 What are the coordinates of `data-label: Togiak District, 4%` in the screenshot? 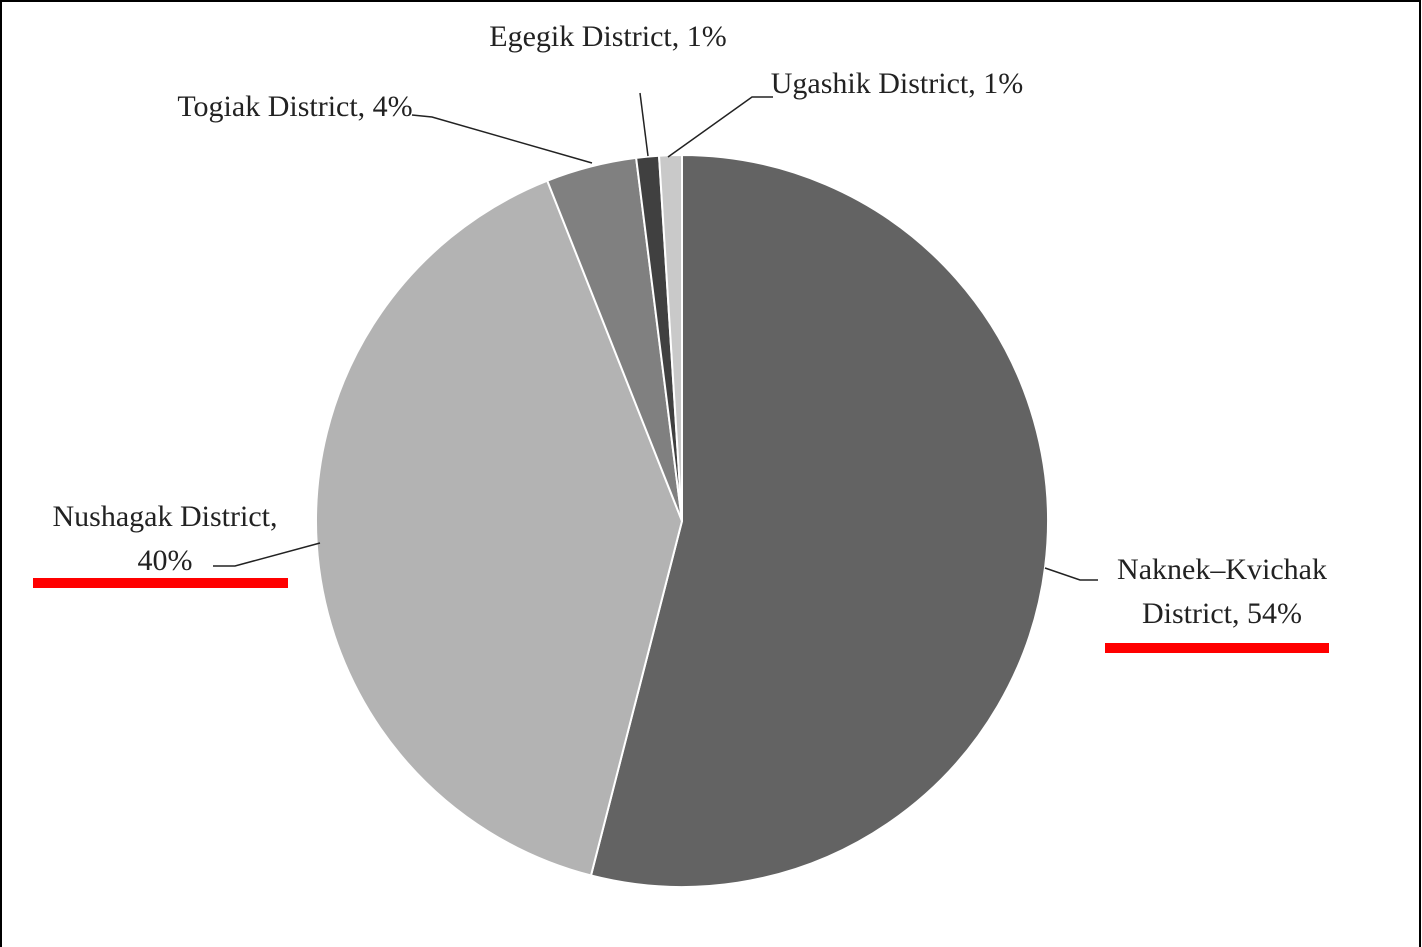 It's located at (295, 106).